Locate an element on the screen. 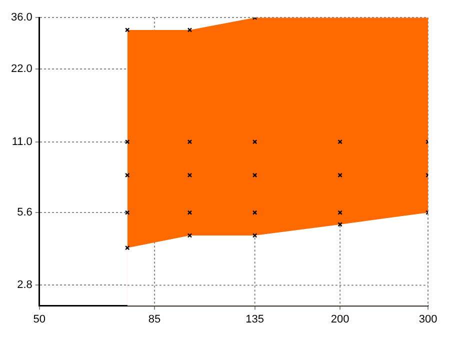  x-tick-label: 200 is located at coordinates (340, 319).